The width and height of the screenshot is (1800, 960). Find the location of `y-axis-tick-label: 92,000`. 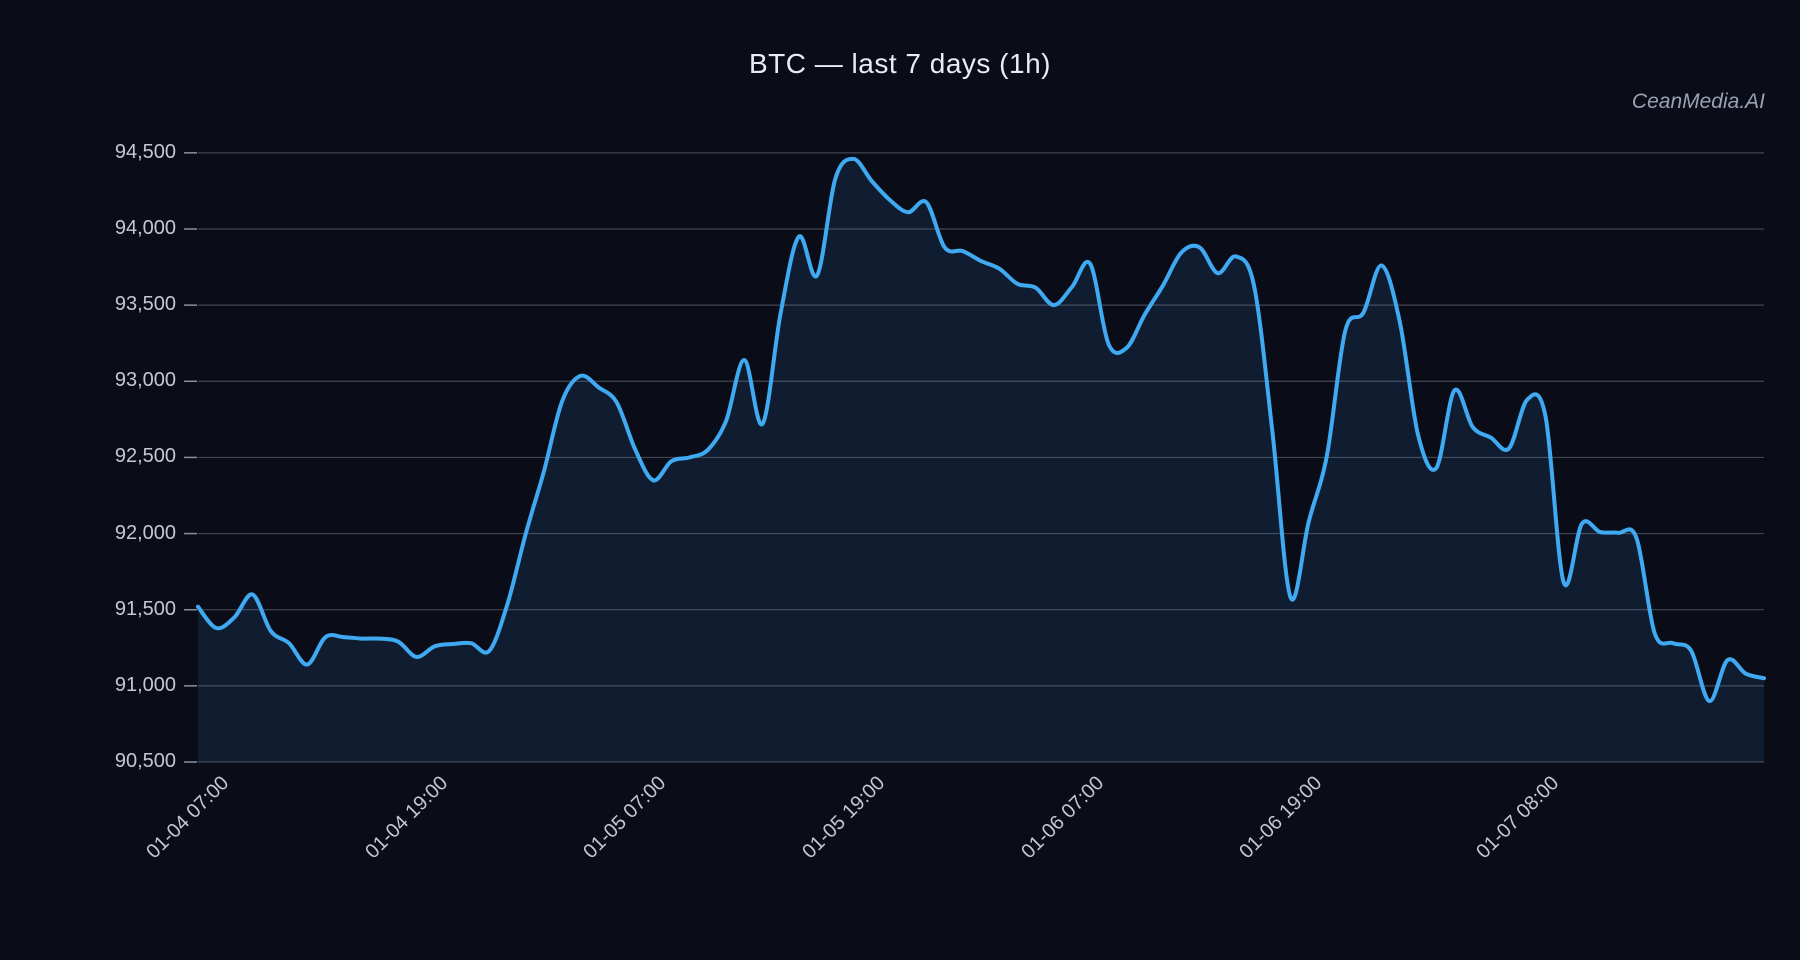

y-axis-tick-label: 92,000 is located at coordinates (145, 532).